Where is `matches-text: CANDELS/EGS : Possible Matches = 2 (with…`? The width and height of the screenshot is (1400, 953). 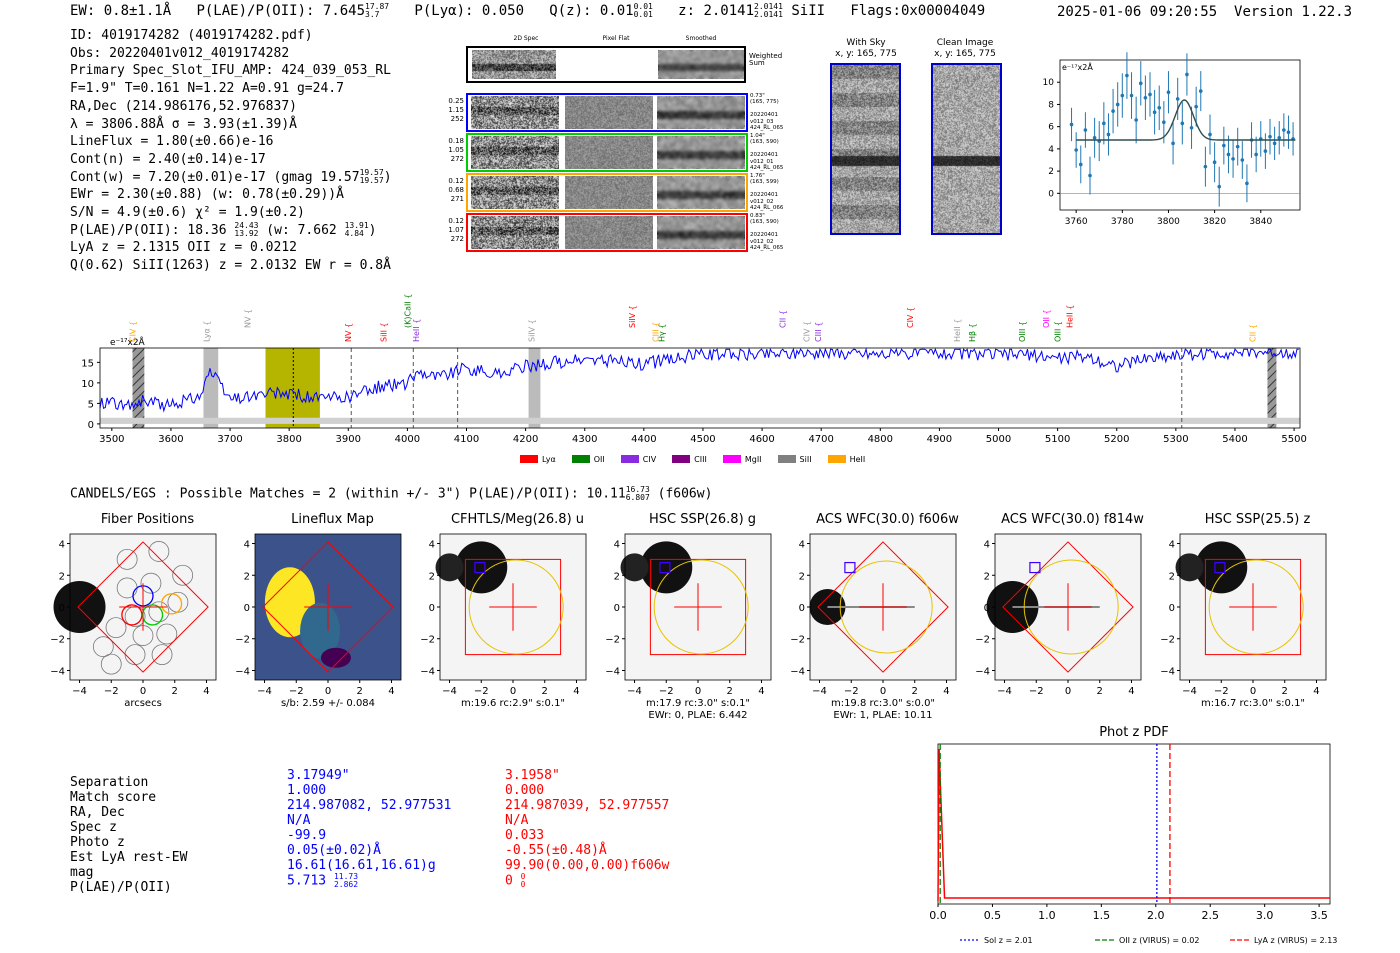
matches-text: CANDELS/EGS : Possible Matches = 2 (with… is located at coordinates (348, 494).